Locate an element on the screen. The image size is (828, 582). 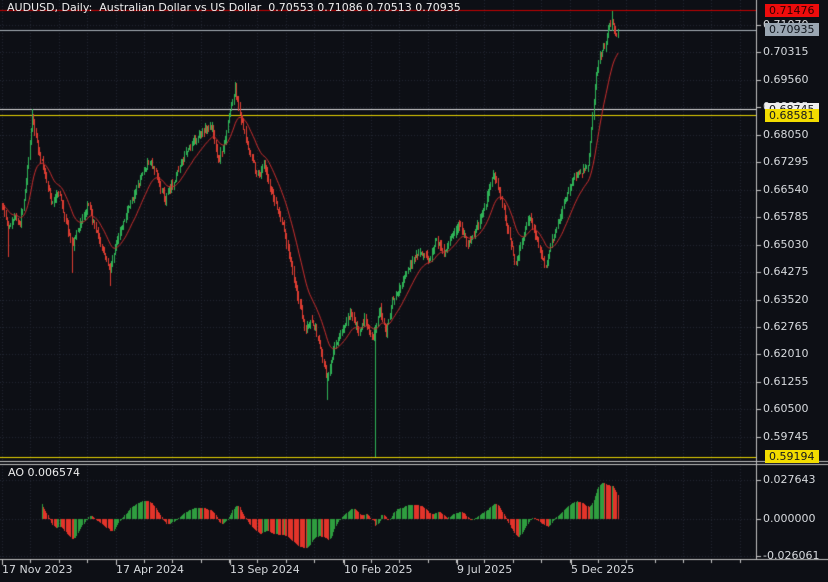
date-label: 10 Feb 2025 is located at coordinates (378, 569).